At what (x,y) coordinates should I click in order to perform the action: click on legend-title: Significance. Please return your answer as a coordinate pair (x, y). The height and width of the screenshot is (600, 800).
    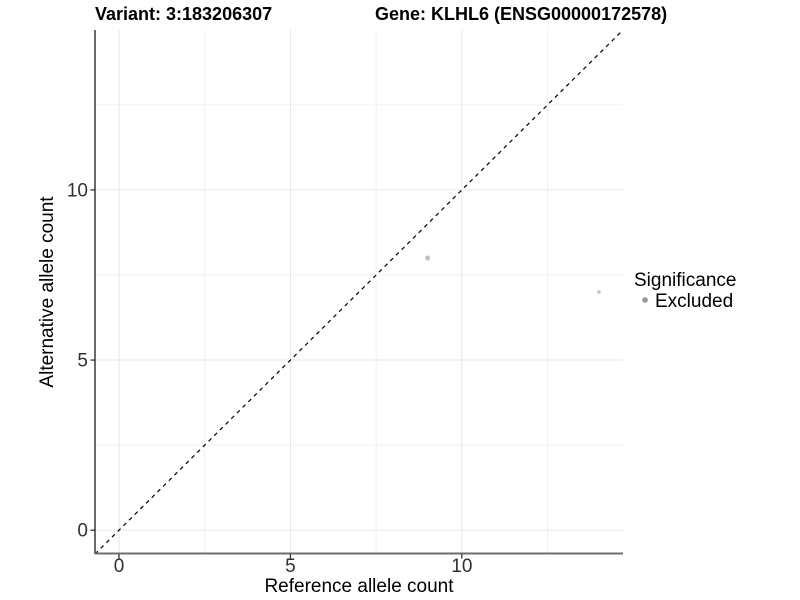
    Looking at the image, I should click on (685, 280).